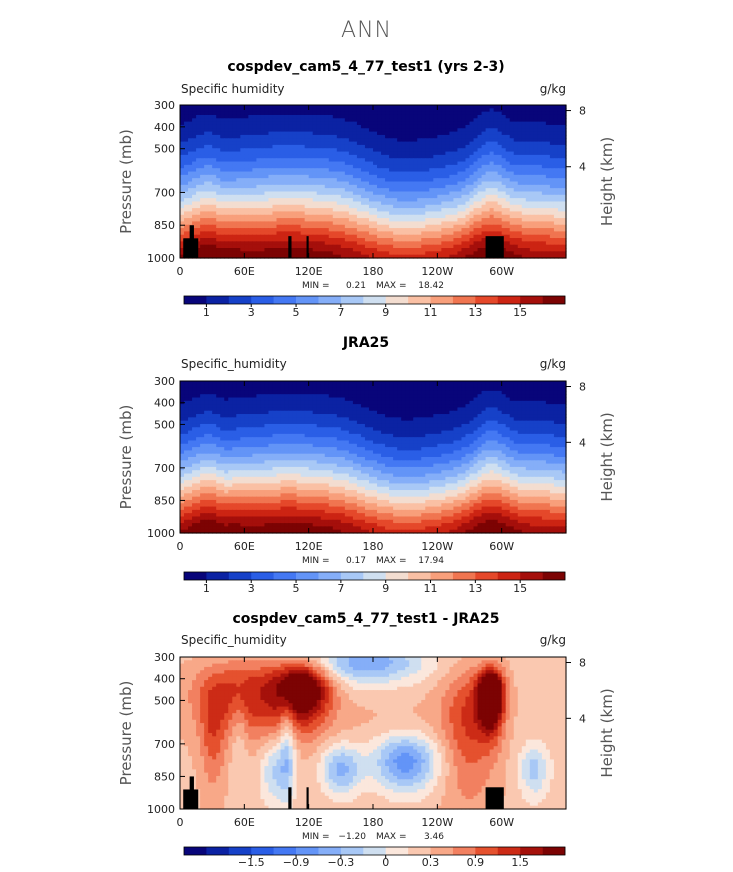 This screenshot has height=872, width=733. Describe the element at coordinates (554, 300) in the screenshot. I see `colorbar-swatch` at that location.